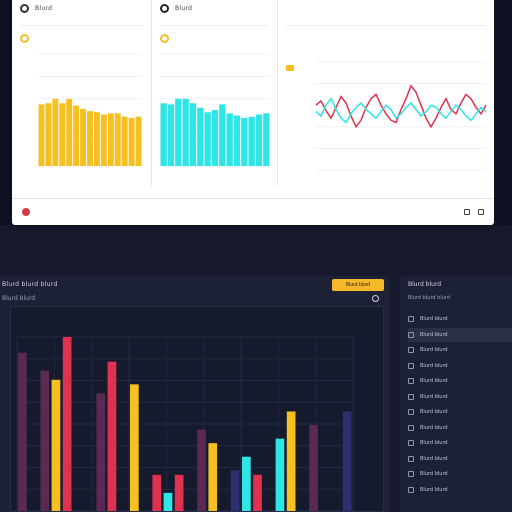 The image size is (512, 512). I want to click on main-panel-title: Blurd blurd blurd, so click(30, 284).